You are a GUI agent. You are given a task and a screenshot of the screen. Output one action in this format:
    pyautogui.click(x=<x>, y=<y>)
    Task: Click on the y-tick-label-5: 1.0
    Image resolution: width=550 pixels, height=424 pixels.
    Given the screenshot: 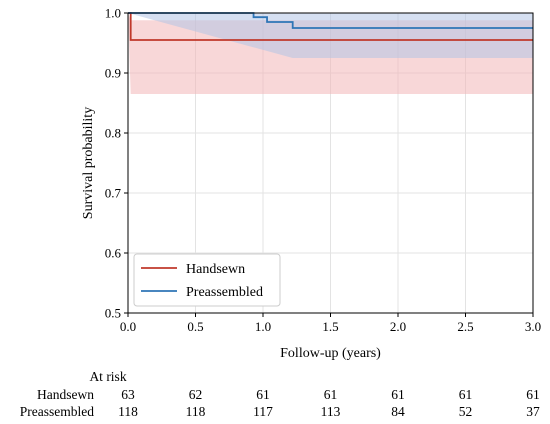 What is the action you would take?
    pyautogui.click(x=113, y=13)
    